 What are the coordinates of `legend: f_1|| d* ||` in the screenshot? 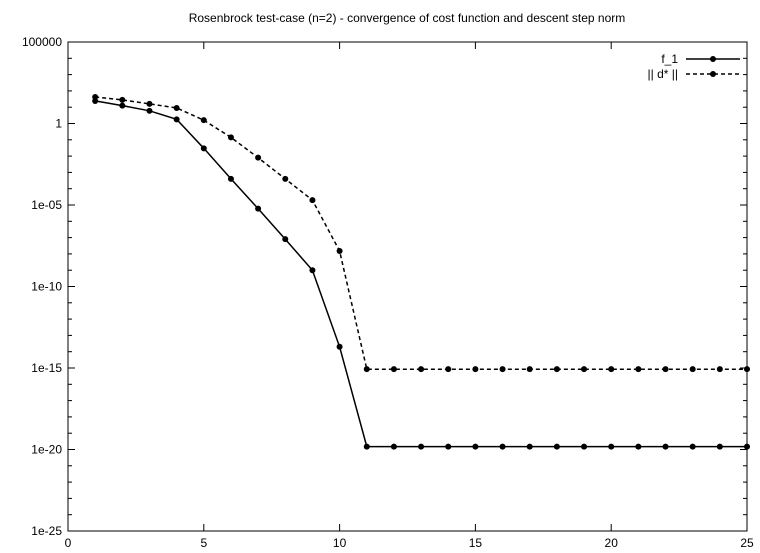 It's located at (694, 66).